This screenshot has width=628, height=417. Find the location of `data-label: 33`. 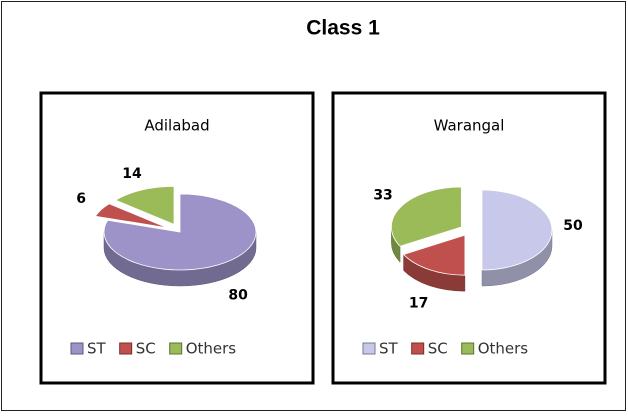

data-label: 33 is located at coordinates (382, 195).